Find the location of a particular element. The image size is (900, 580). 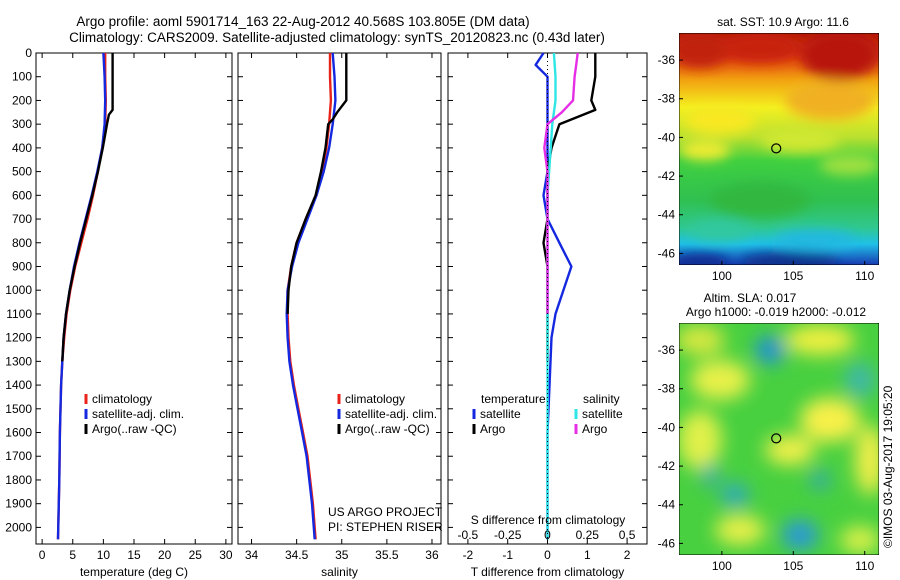

depth-tick-label: 1300 is located at coordinates (18, 361).